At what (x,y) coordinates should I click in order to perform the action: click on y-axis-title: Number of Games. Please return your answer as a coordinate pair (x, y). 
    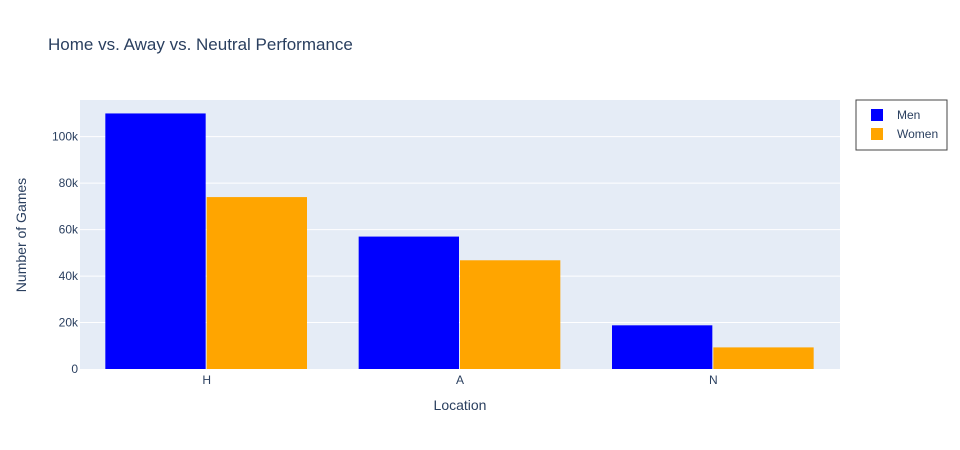
    Looking at the image, I should click on (21, 235).